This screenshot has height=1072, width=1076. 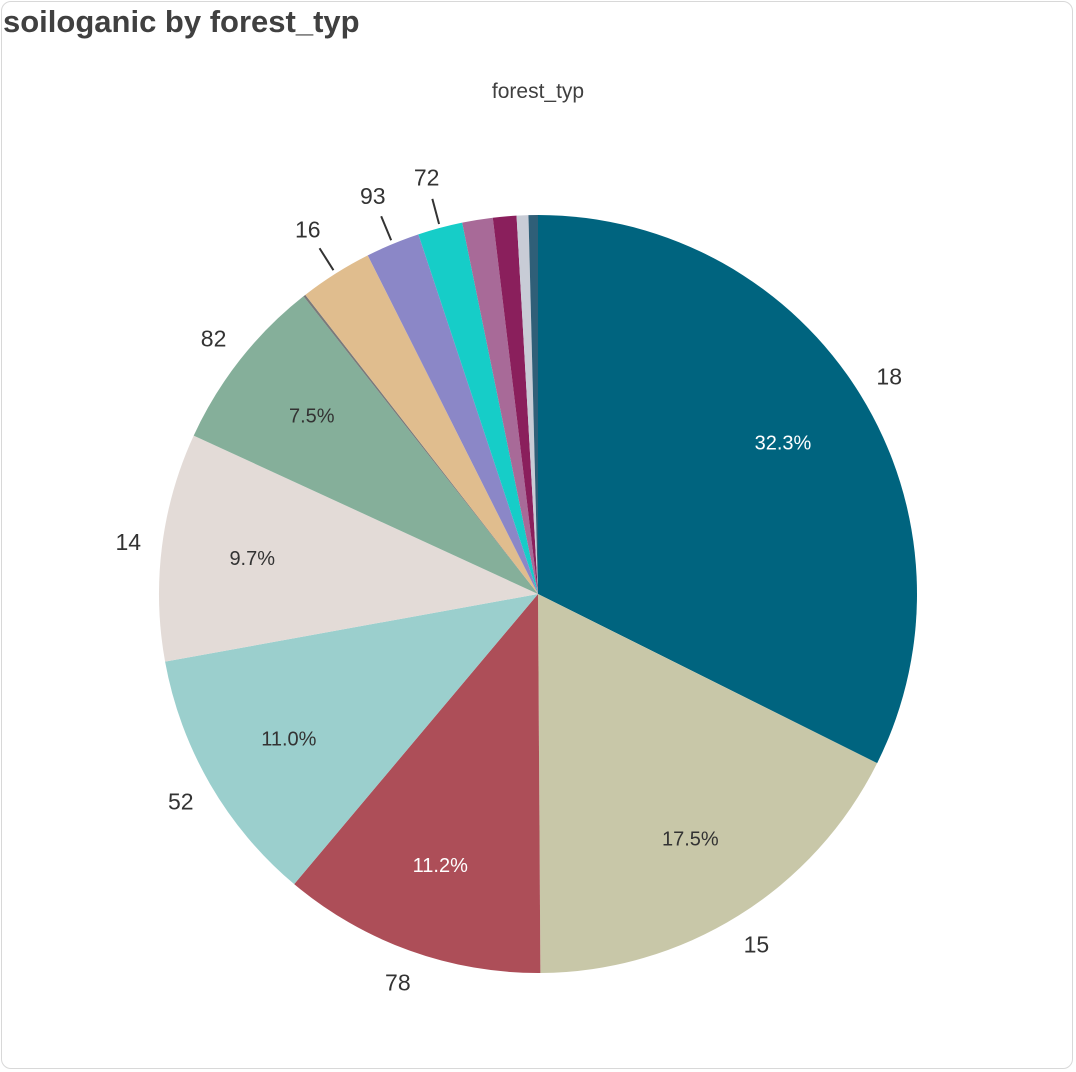 What do you see at coordinates (308, 230) in the screenshot?
I see `slice-category-label: 16` at bounding box center [308, 230].